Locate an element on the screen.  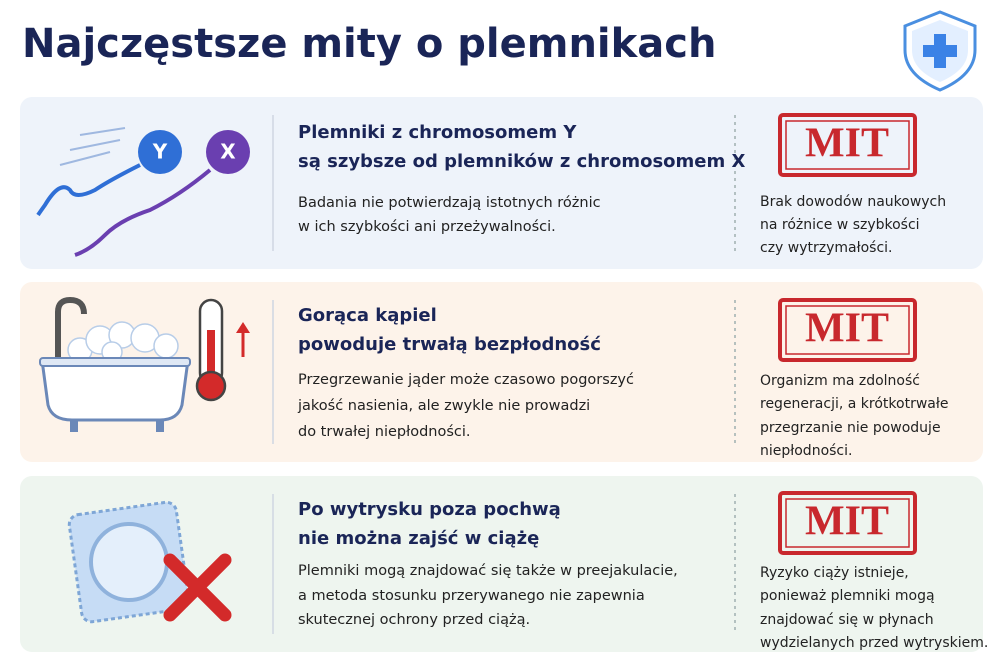
myth-body: do trwałej niepłodności. is located at coordinates (384, 432).